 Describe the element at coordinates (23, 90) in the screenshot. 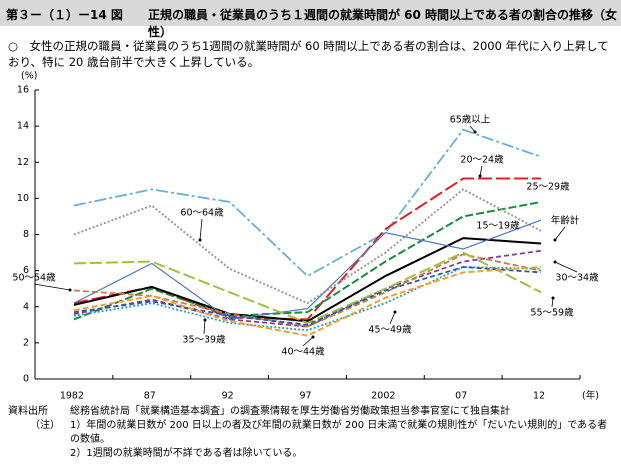

I see `y-tick-label: 16` at that location.